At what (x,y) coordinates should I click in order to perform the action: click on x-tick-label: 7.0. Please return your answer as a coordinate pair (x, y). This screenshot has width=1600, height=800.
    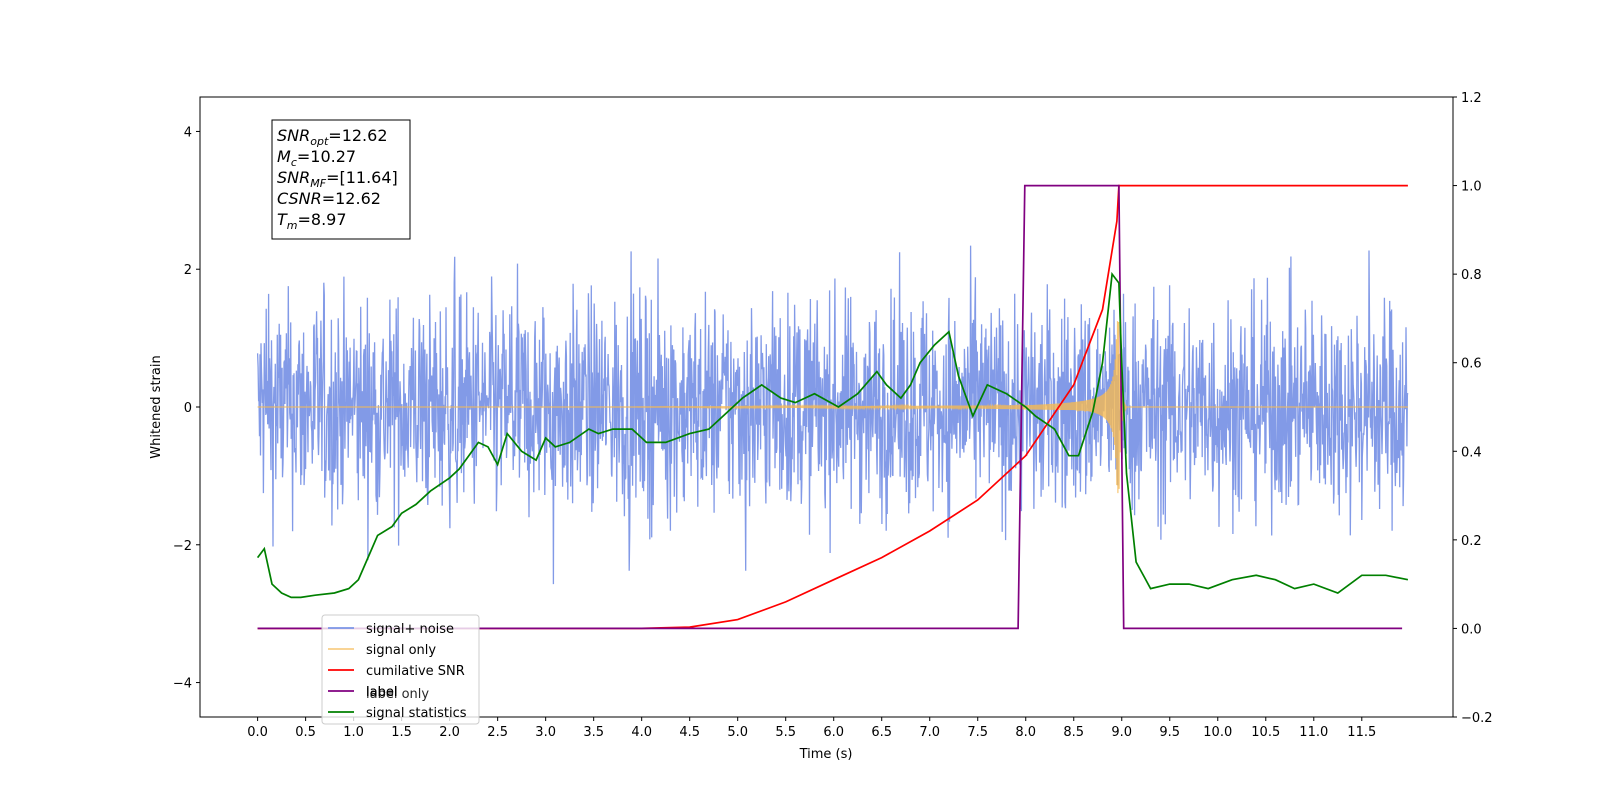
    Looking at the image, I should click on (929, 732).